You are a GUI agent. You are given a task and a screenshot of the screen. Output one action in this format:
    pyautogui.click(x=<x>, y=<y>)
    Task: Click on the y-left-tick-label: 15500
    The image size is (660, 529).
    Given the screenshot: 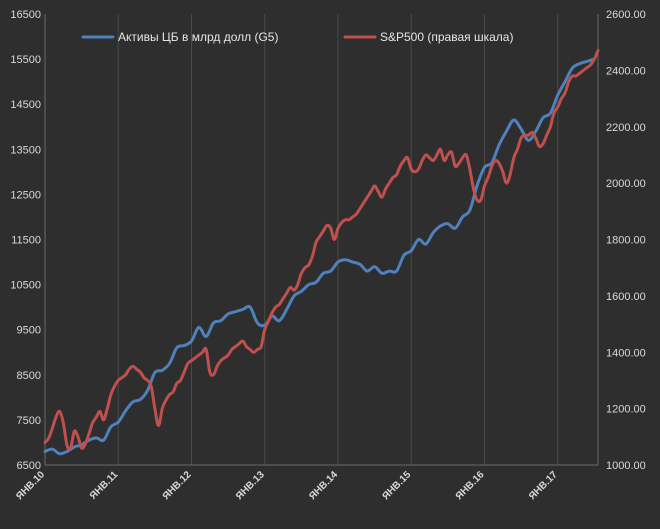 What is the action you would take?
    pyautogui.click(x=25, y=60)
    